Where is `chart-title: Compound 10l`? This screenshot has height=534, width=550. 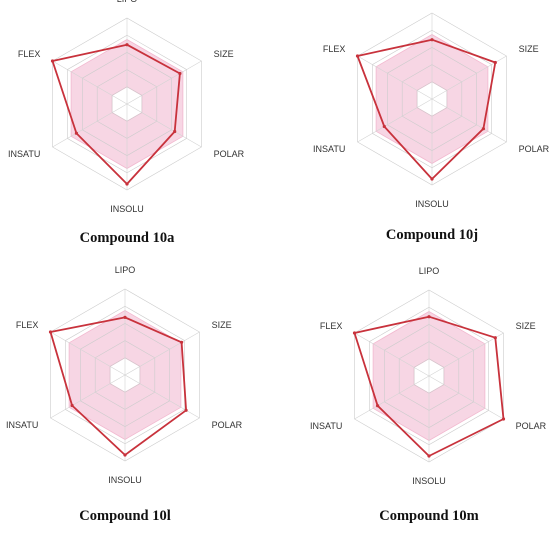 chart-title: Compound 10l is located at coordinates (124, 516).